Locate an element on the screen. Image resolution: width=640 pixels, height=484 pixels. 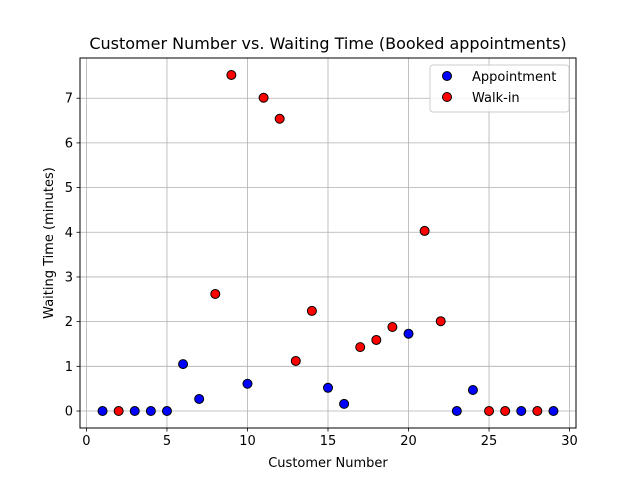
legend: Appointment Walk-in is located at coordinates (499, 88).